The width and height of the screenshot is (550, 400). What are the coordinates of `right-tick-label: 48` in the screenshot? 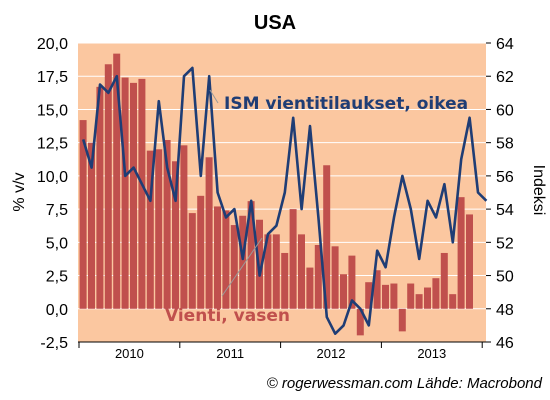 It's located at (505, 310).